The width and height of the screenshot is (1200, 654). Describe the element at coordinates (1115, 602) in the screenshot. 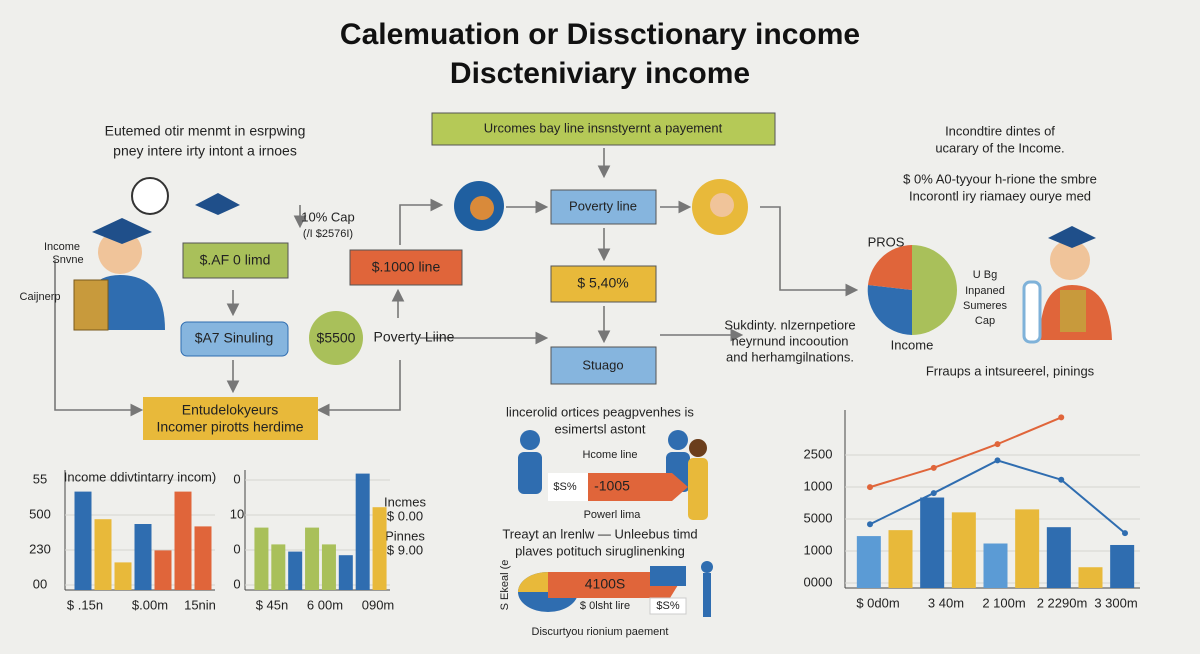

I see `x-tick-label: 3 300m` at that location.